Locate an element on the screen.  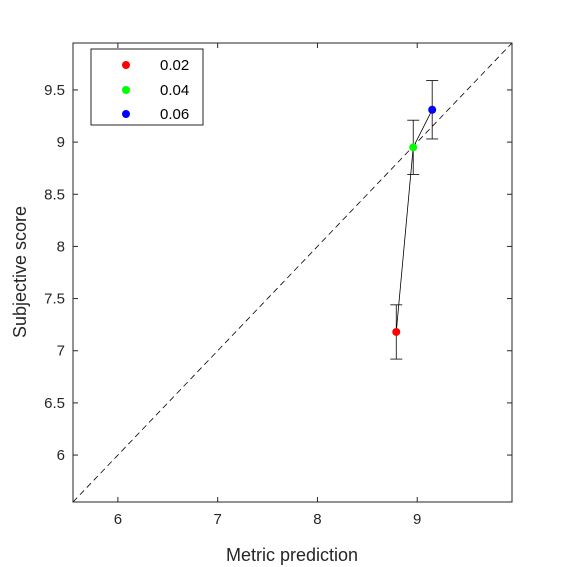
x-tick-label-2: 8 is located at coordinates (317, 519).